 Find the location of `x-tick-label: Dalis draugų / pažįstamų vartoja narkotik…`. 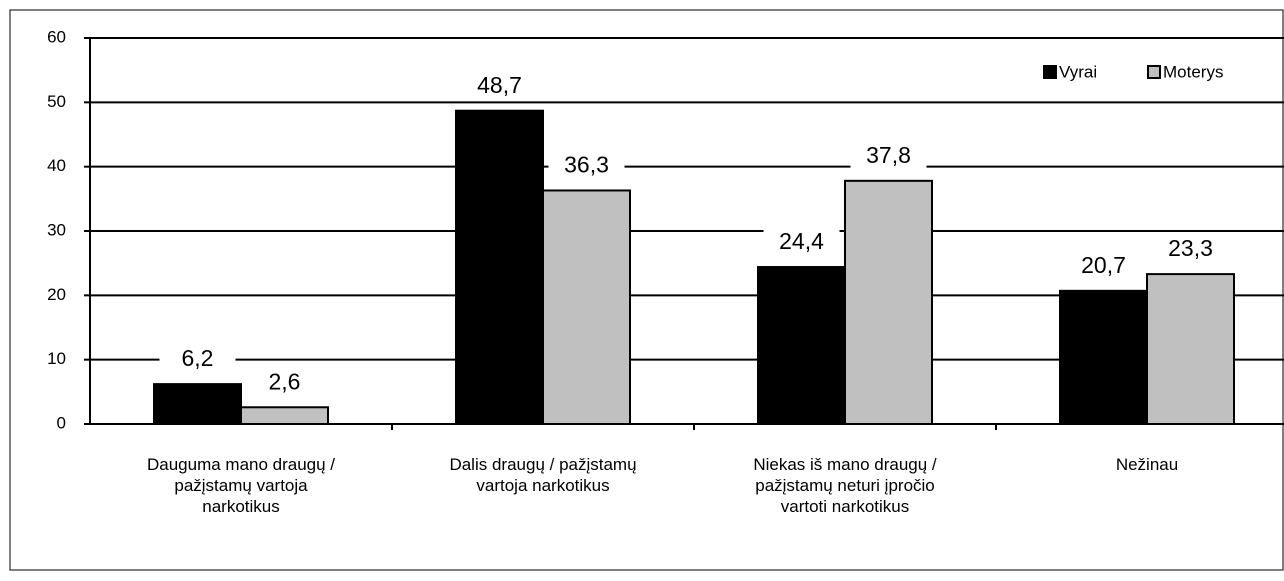

x-tick-label: Dalis draugų / pažįstamų vartoja narkotik… is located at coordinates (542, 475).